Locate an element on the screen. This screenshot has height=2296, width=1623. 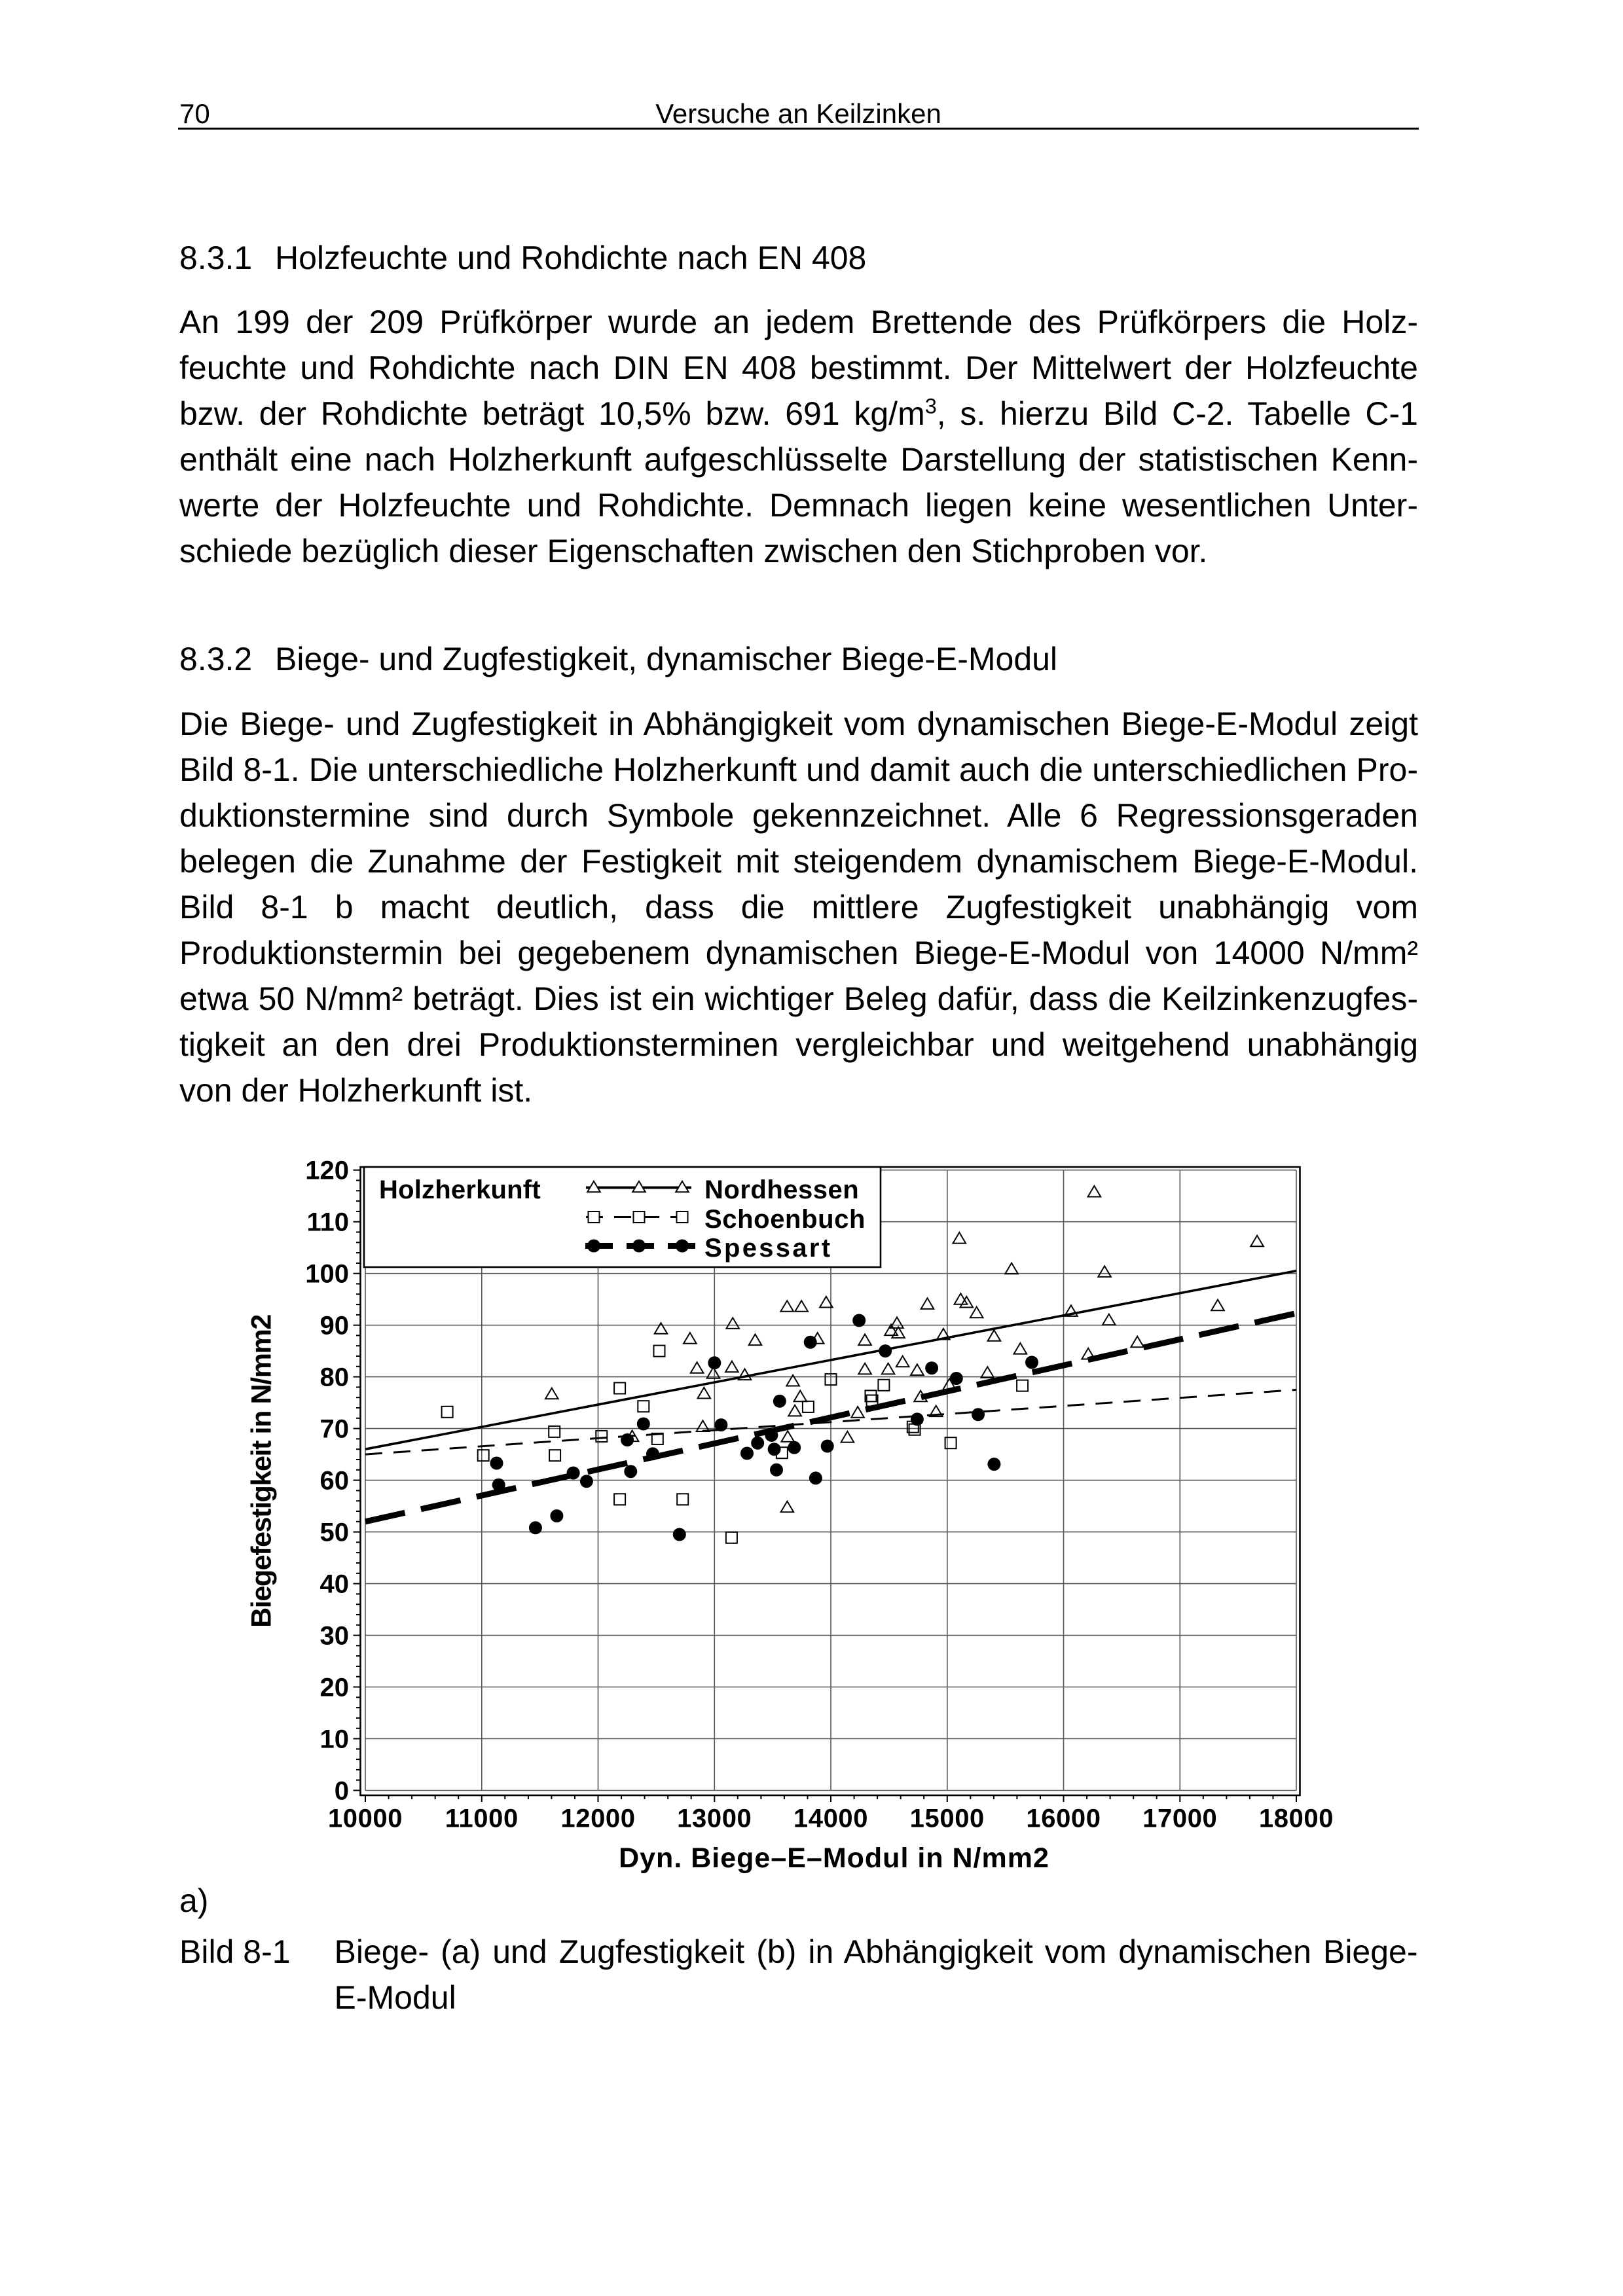
svg-text: 40 is located at coordinates (335, 1584).